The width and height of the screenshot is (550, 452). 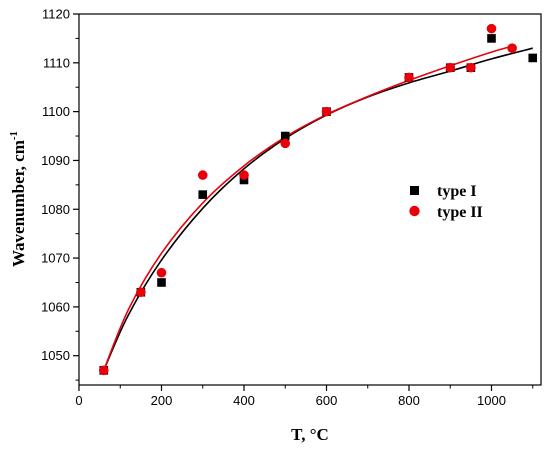 What do you see at coordinates (457, 191) in the screenshot?
I see `legend-label-type-i: type I` at bounding box center [457, 191].